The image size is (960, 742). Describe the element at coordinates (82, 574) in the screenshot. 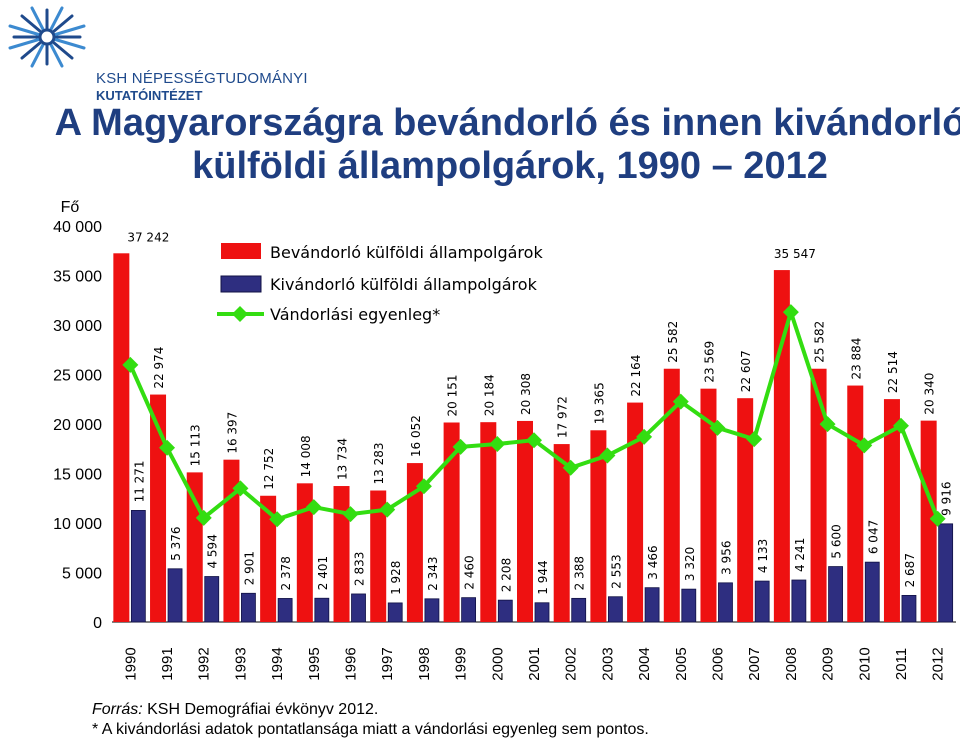

I see `y-tick-label: 5 000` at that location.